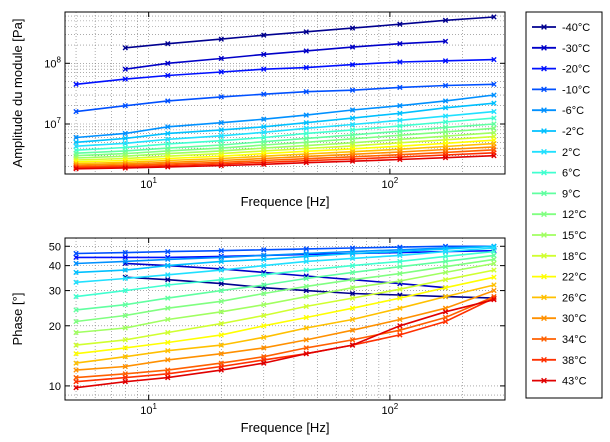  I want to click on legend-label: -30°C, so click(576, 49).